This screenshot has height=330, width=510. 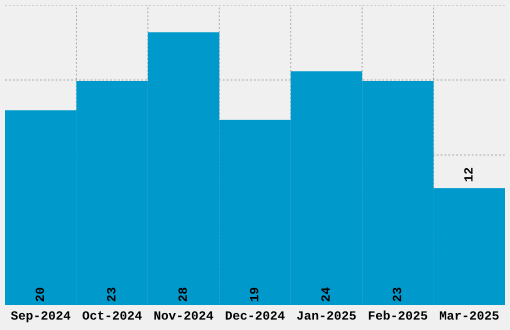 I want to click on x-tick-label: Sep-2024, so click(x=40, y=316).